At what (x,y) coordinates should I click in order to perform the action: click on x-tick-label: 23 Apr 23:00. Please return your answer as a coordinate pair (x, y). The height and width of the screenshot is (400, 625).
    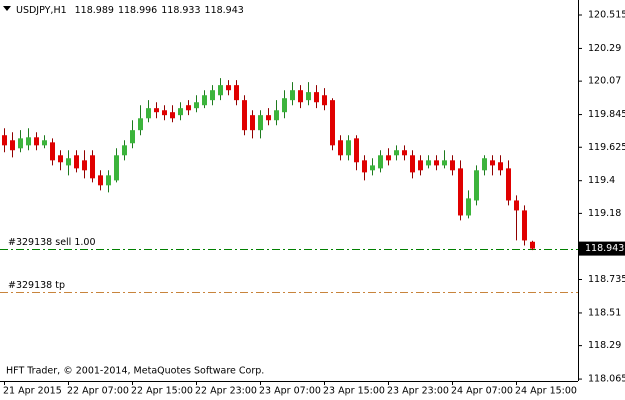
    Looking at the image, I should click on (418, 391).